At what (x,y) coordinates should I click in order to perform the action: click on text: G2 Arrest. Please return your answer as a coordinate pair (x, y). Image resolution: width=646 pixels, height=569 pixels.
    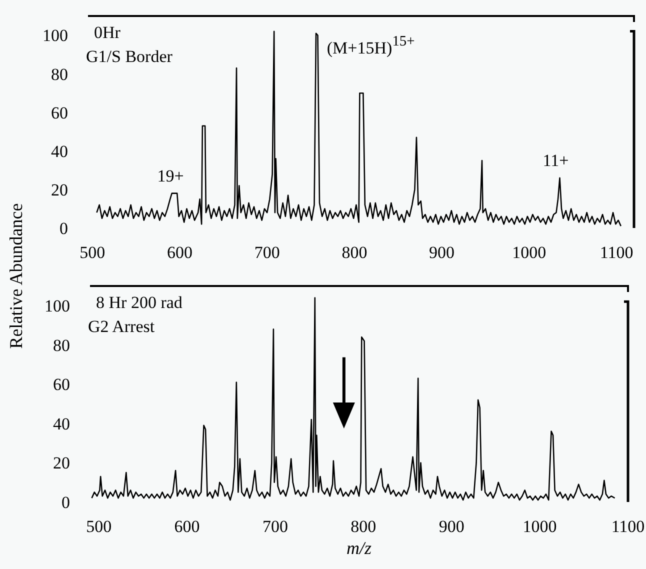
    Looking at the image, I should click on (121, 326).